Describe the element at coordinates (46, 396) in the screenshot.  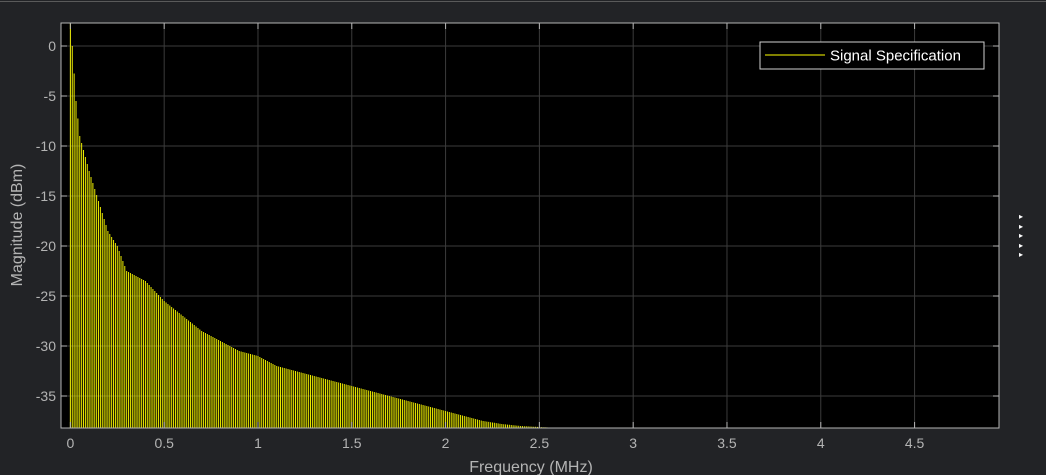
I see `y-tick-label: -35` at that location.